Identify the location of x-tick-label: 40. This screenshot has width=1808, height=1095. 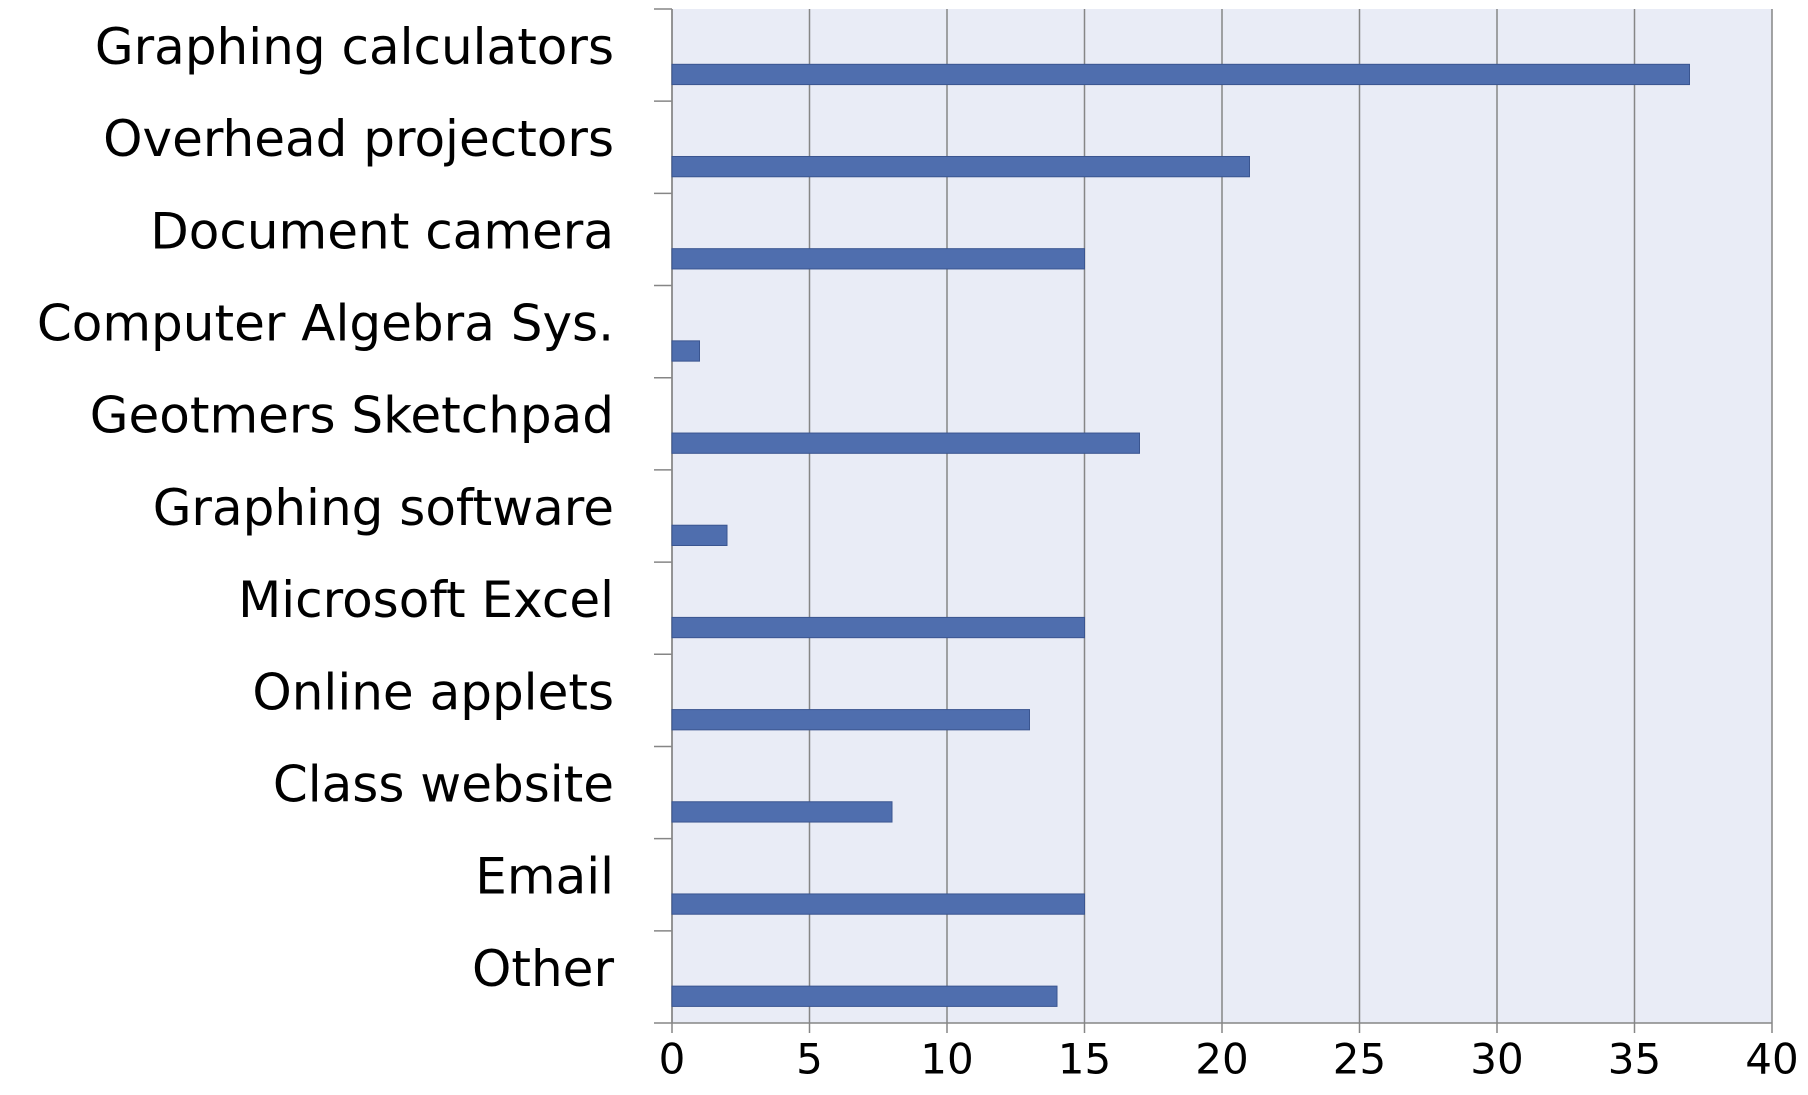
(1771, 1059).